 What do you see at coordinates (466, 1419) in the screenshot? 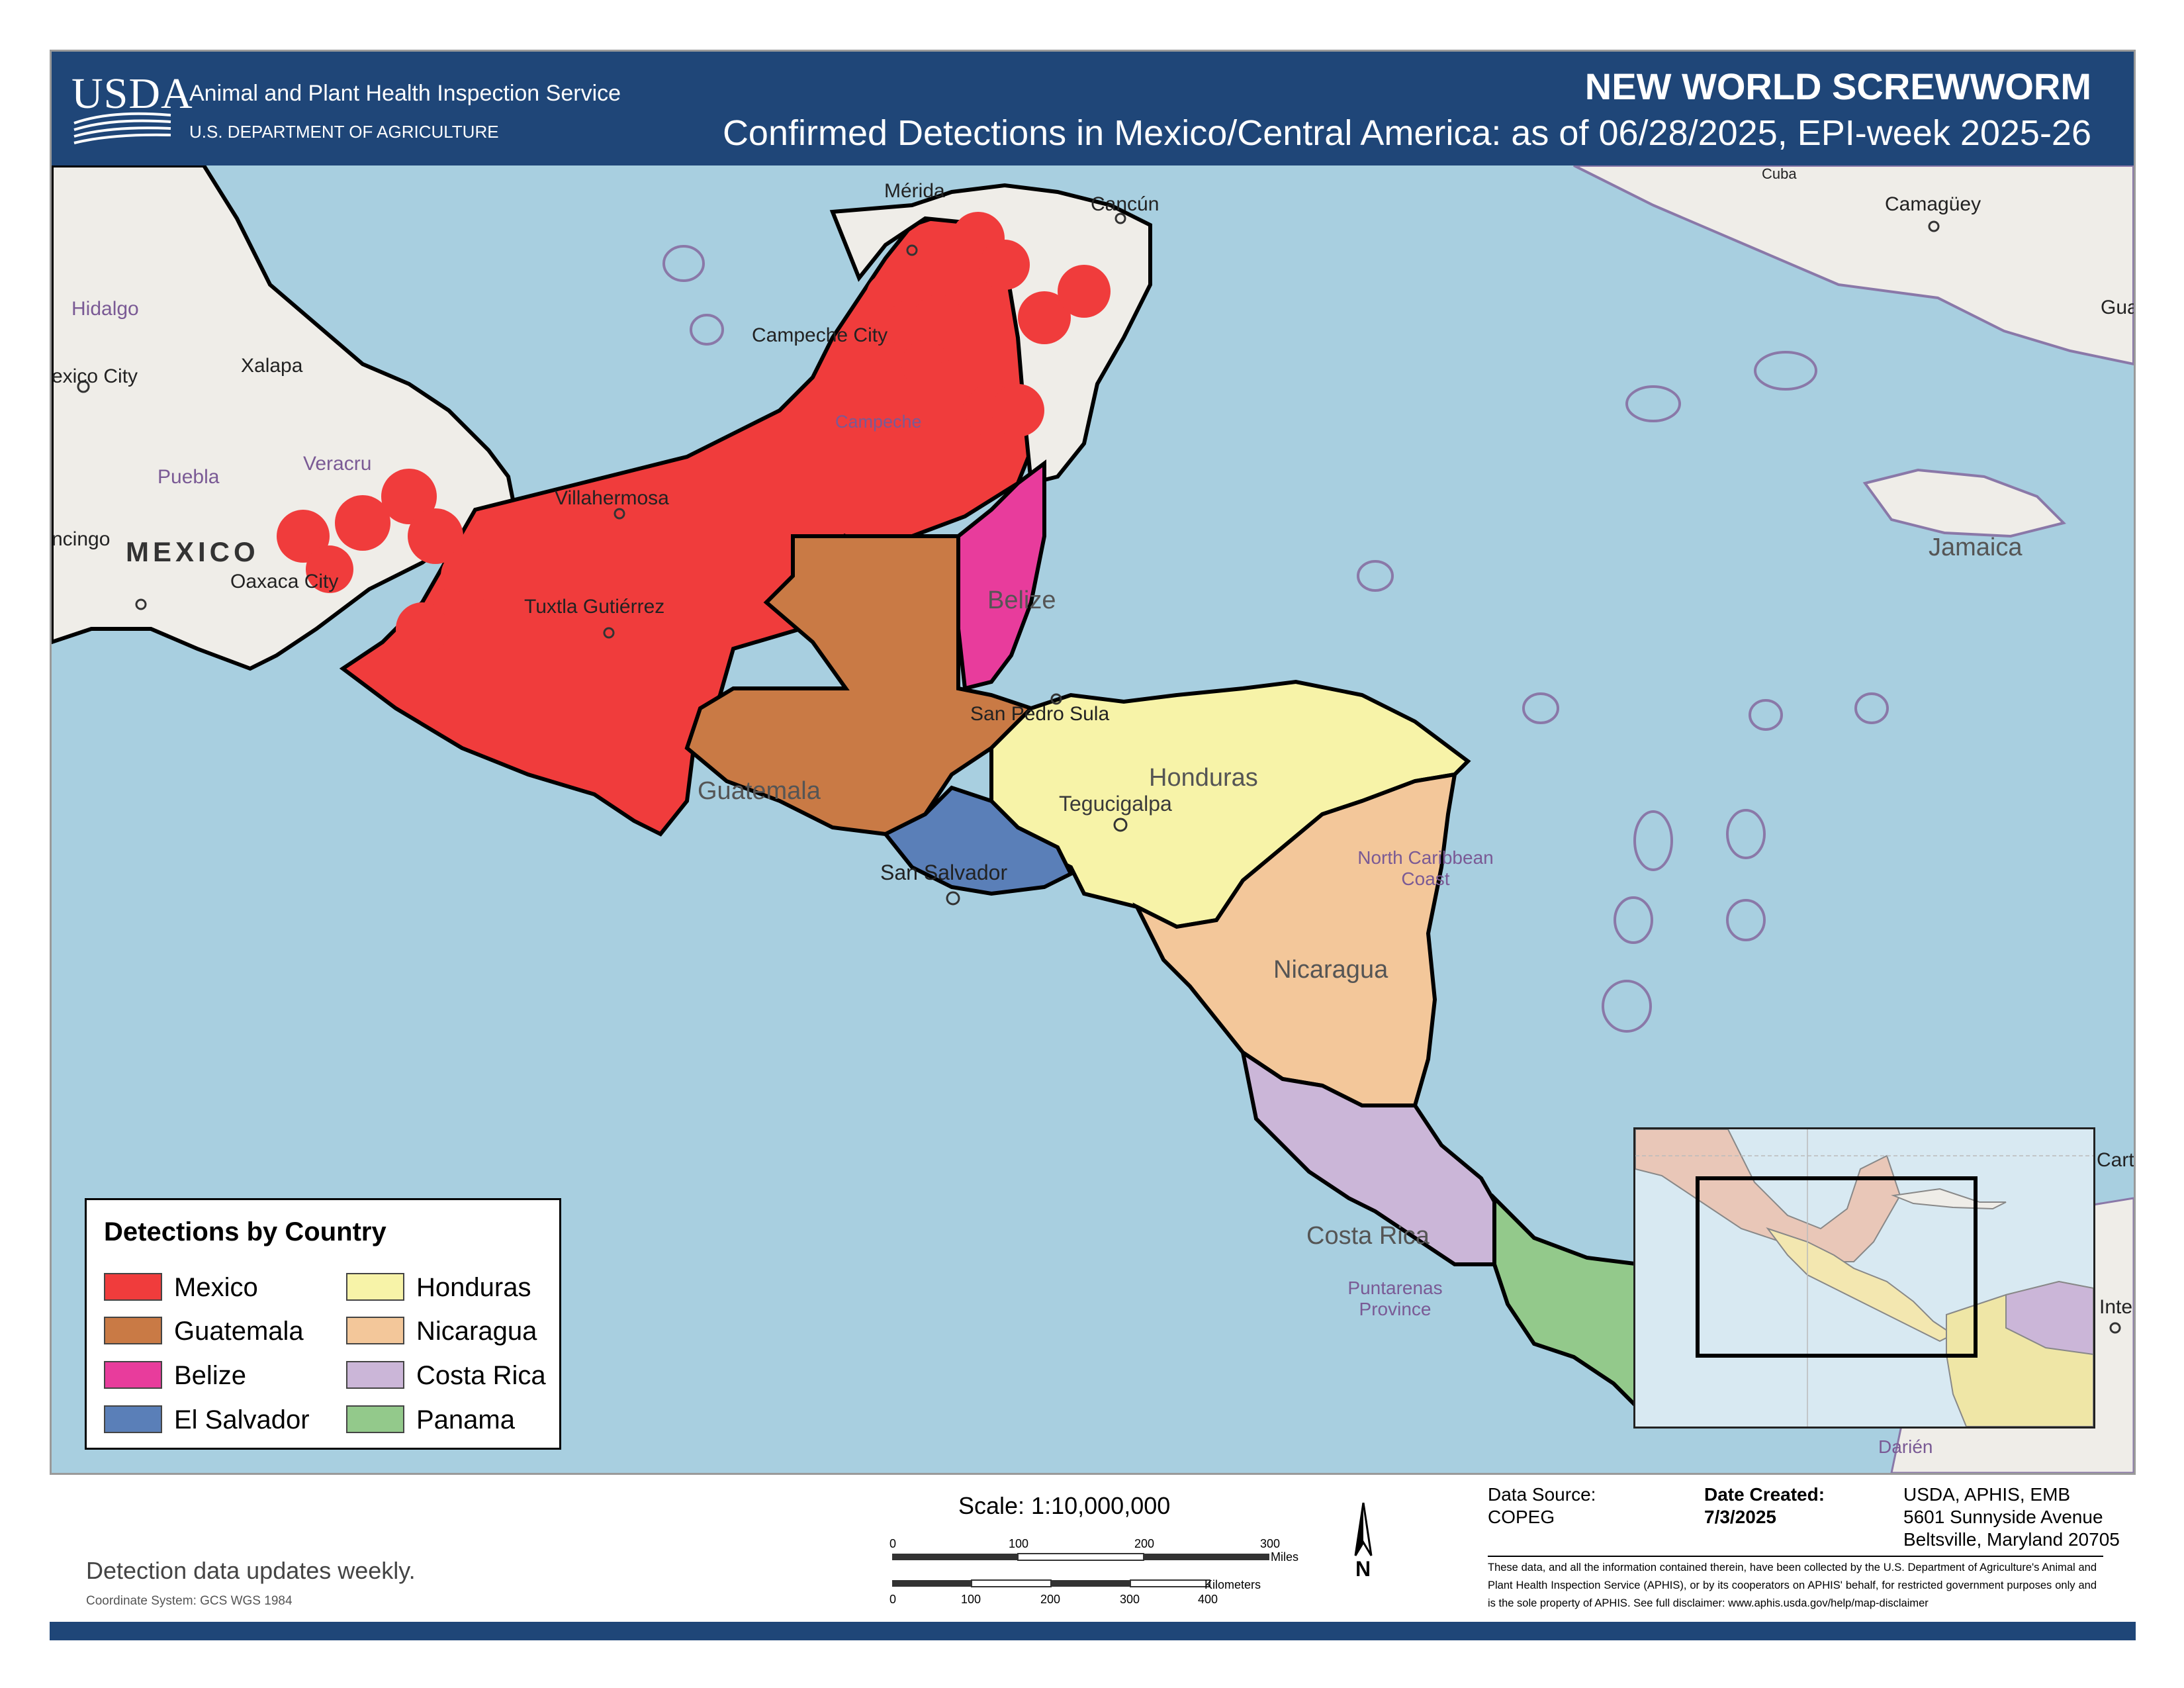
I see `legend-label: Panama` at bounding box center [466, 1419].